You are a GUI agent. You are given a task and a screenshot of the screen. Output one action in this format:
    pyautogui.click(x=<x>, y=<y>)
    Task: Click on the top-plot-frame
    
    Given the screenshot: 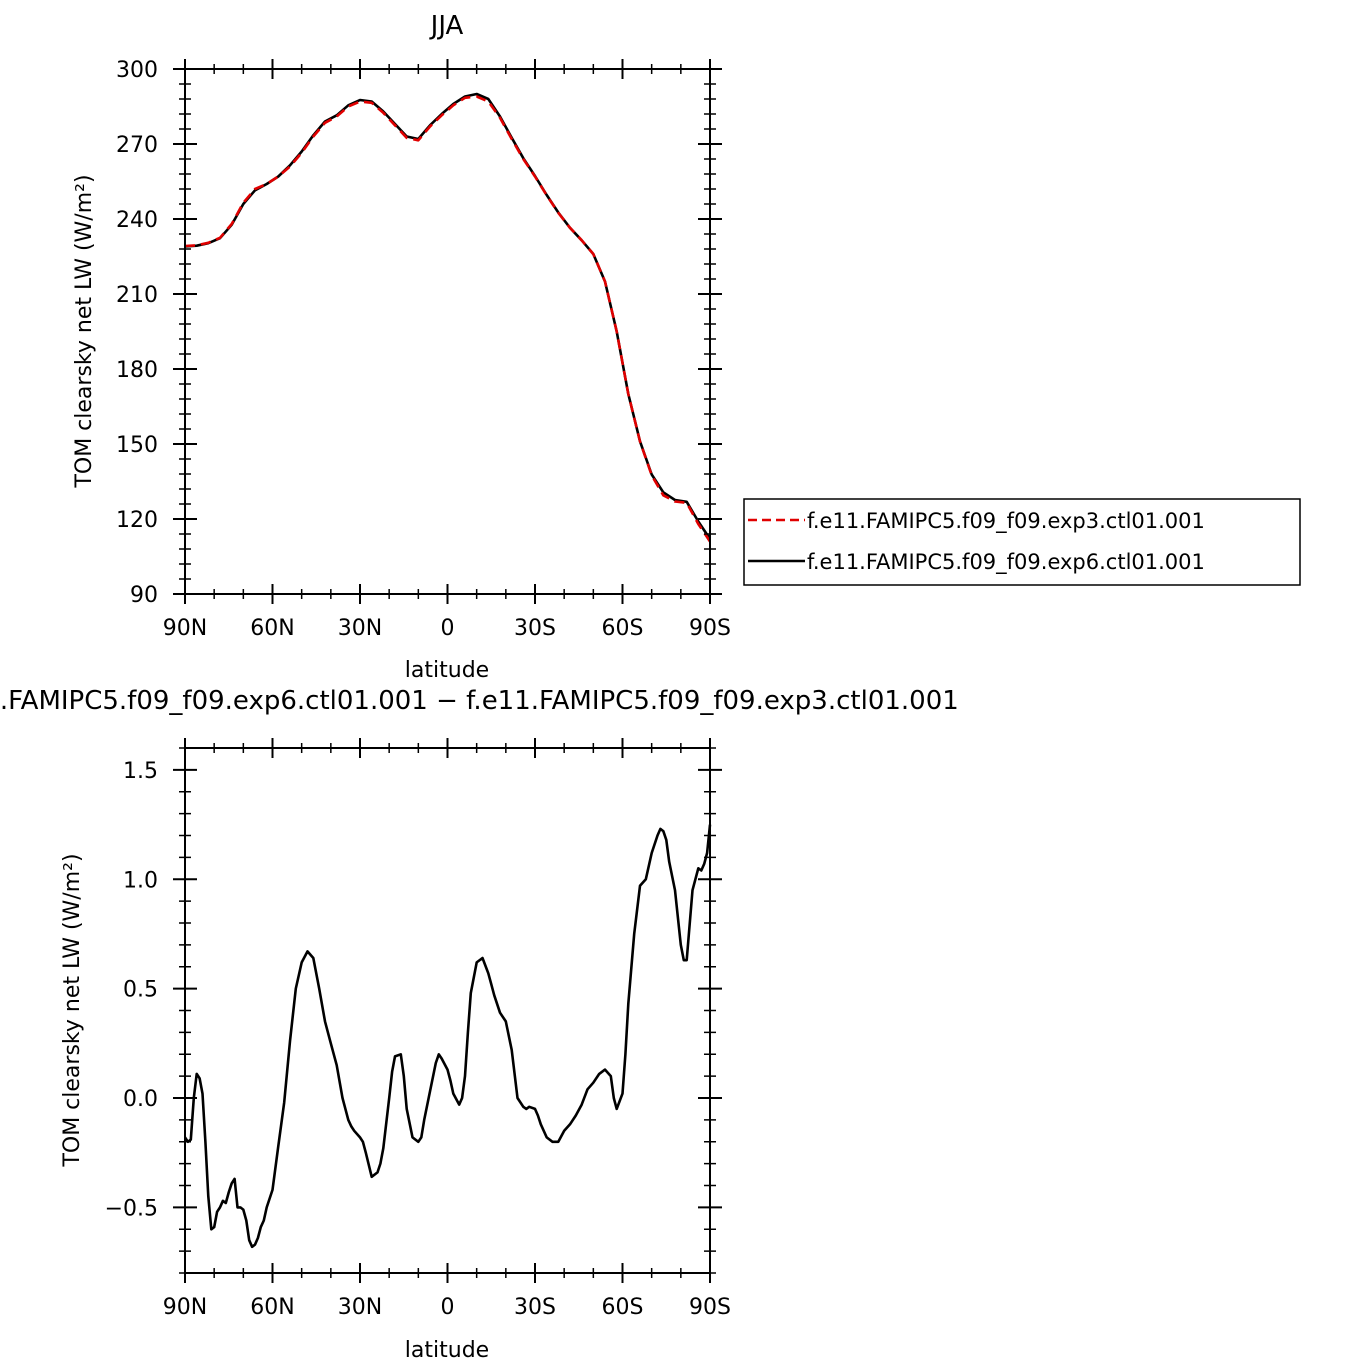 What is the action you would take?
    pyautogui.click(x=447, y=331)
    